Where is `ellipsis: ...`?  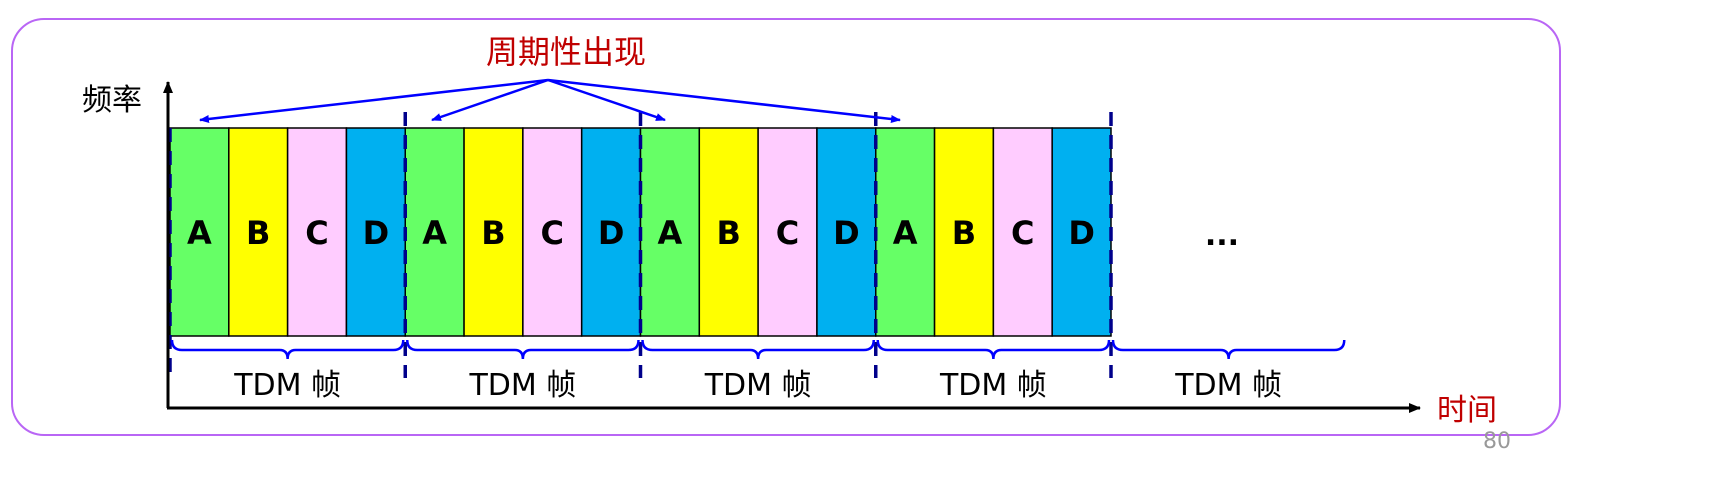
ellipsis: ... is located at coordinates (1222, 235).